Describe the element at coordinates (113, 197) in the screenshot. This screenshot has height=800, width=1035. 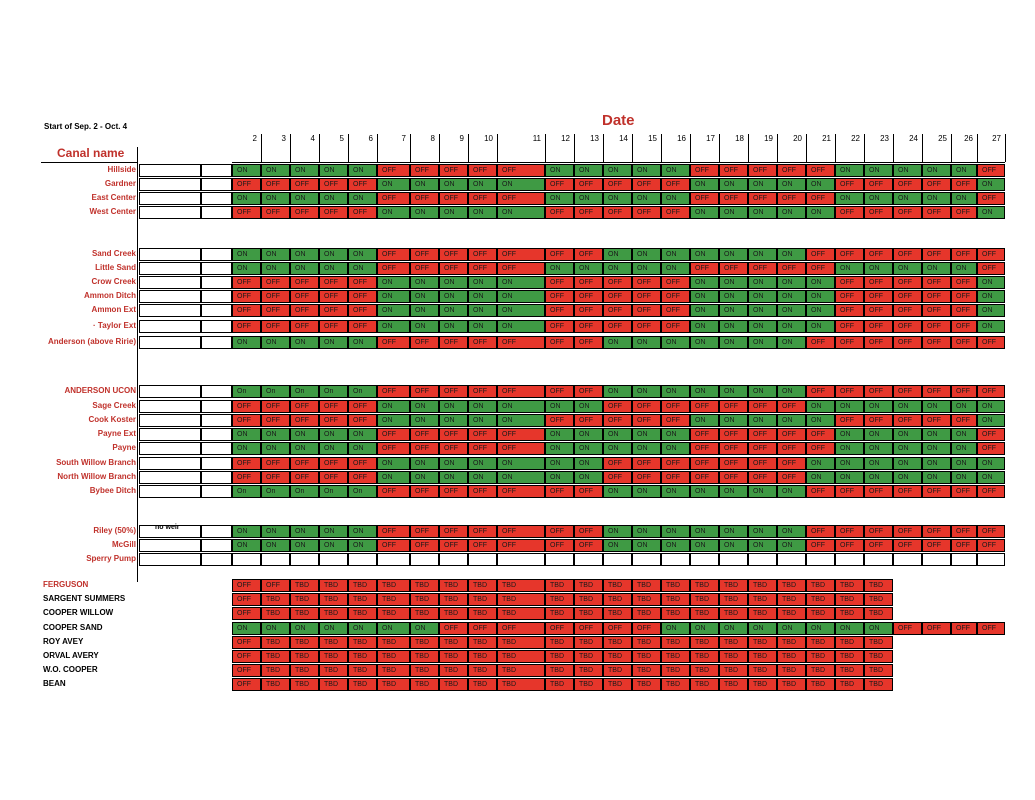
I see `canal-name: East Center` at that location.